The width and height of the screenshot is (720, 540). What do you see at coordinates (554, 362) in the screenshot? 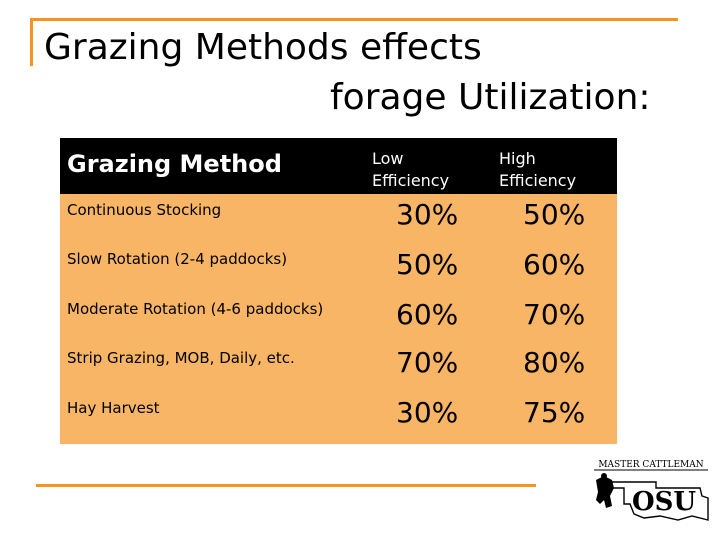
I see `row-high-strip-grazing: 80%` at bounding box center [554, 362].